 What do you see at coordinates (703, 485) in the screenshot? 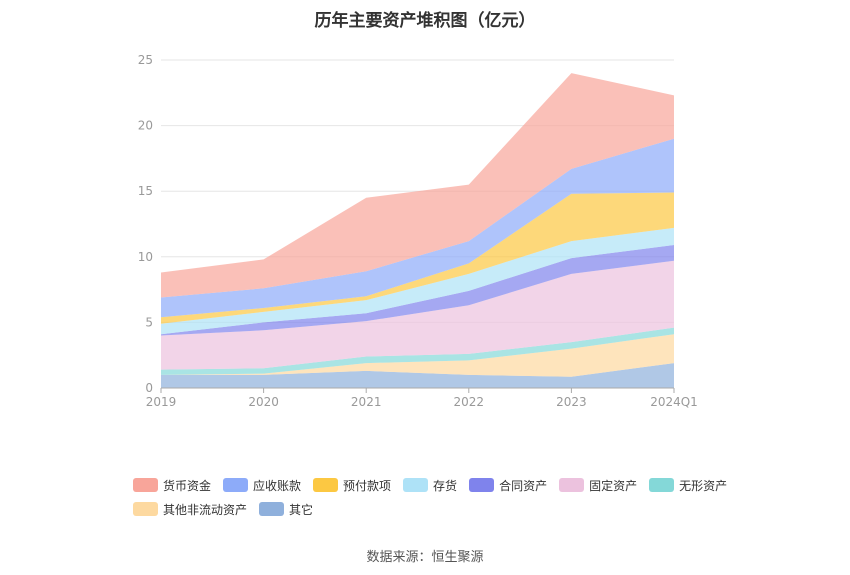
I see `legend-label: 无形资产` at bounding box center [703, 485].